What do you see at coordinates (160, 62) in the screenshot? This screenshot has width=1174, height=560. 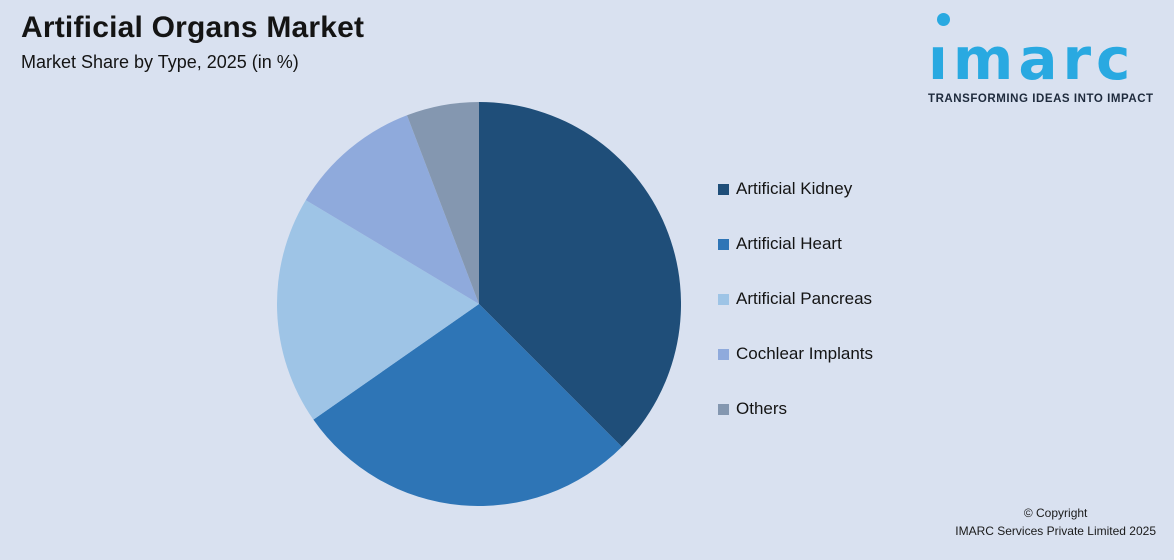 I see `page-subtitle: Market Share by Type, 2025 (in %)` at bounding box center [160, 62].